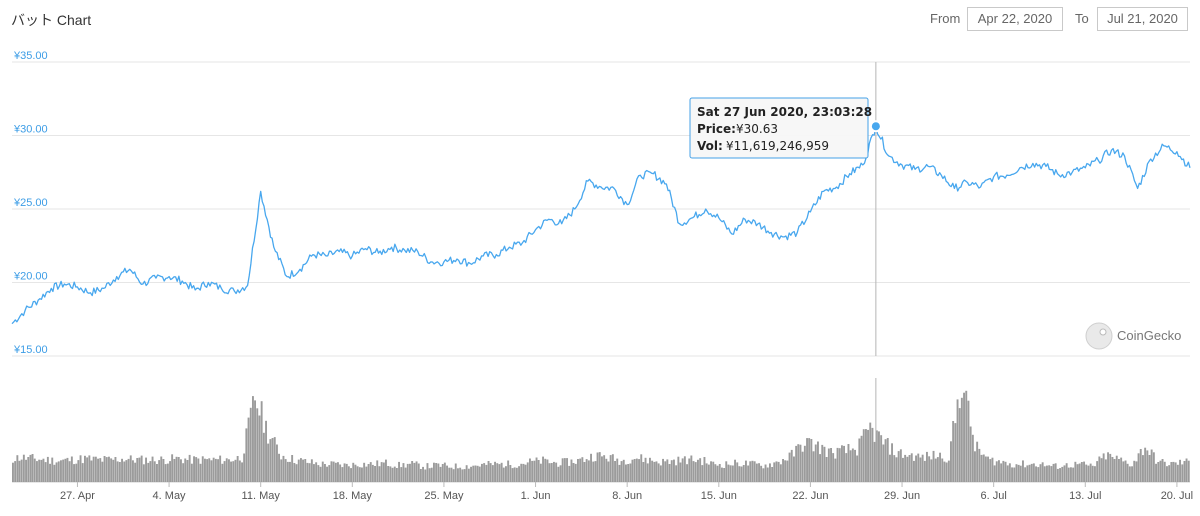 This screenshot has width=1200, height=516. I want to click on y-tick-label: ¥35.00, so click(30, 56).